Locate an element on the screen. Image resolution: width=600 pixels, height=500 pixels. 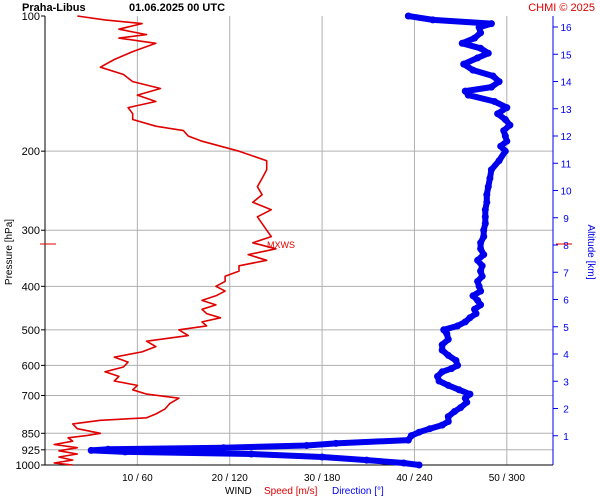
pressure-tick-label: 100 is located at coordinates (31, 17).